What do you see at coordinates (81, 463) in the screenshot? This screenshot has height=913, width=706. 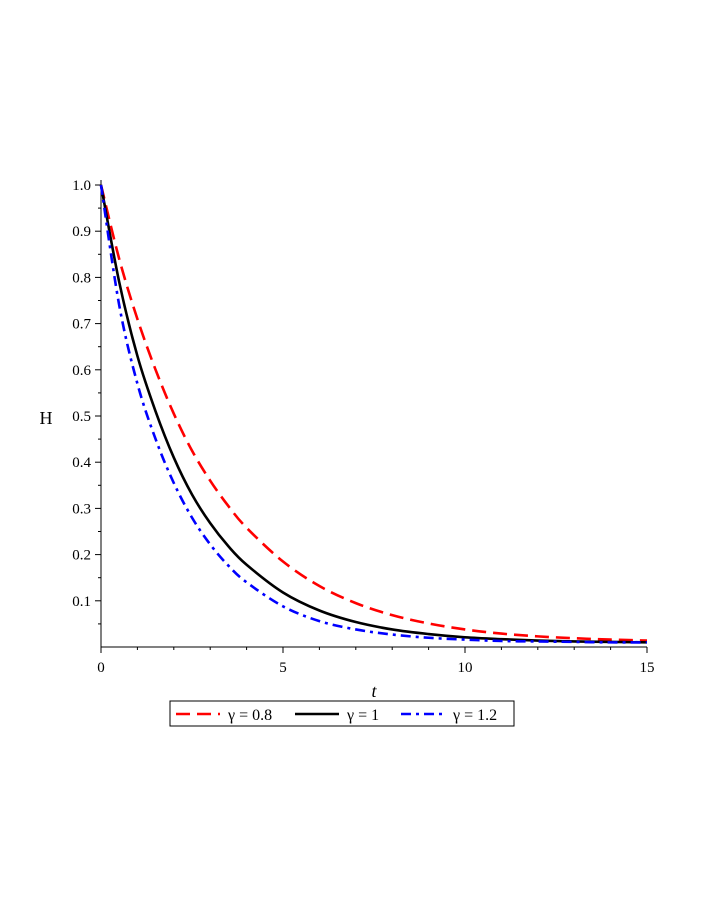 I see `y-tick-label: 0.4` at bounding box center [81, 463].